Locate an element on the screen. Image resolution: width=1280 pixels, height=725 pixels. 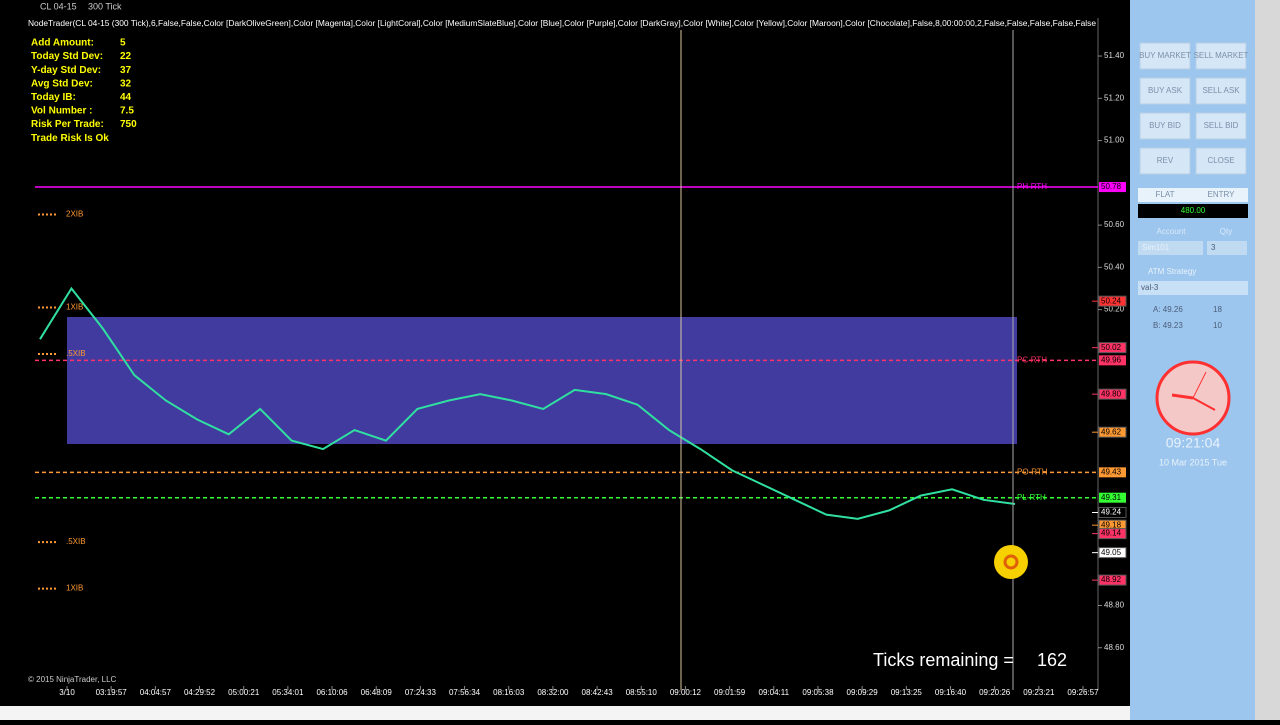
info-label: Add Amount: is located at coordinates (62, 43).